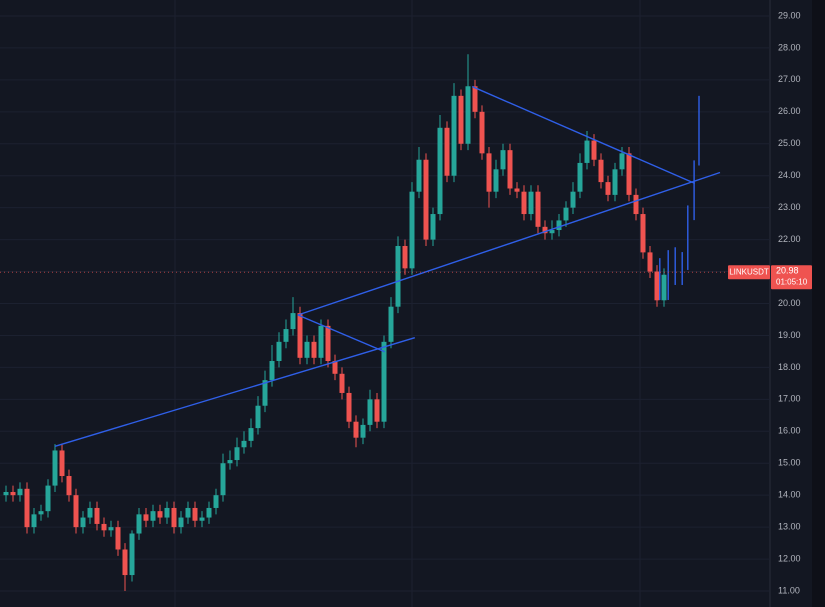 Image resolution: width=825 pixels, height=607 pixels. What do you see at coordinates (789, 431) in the screenshot?
I see `y-tick-label: 16.00` at bounding box center [789, 431].